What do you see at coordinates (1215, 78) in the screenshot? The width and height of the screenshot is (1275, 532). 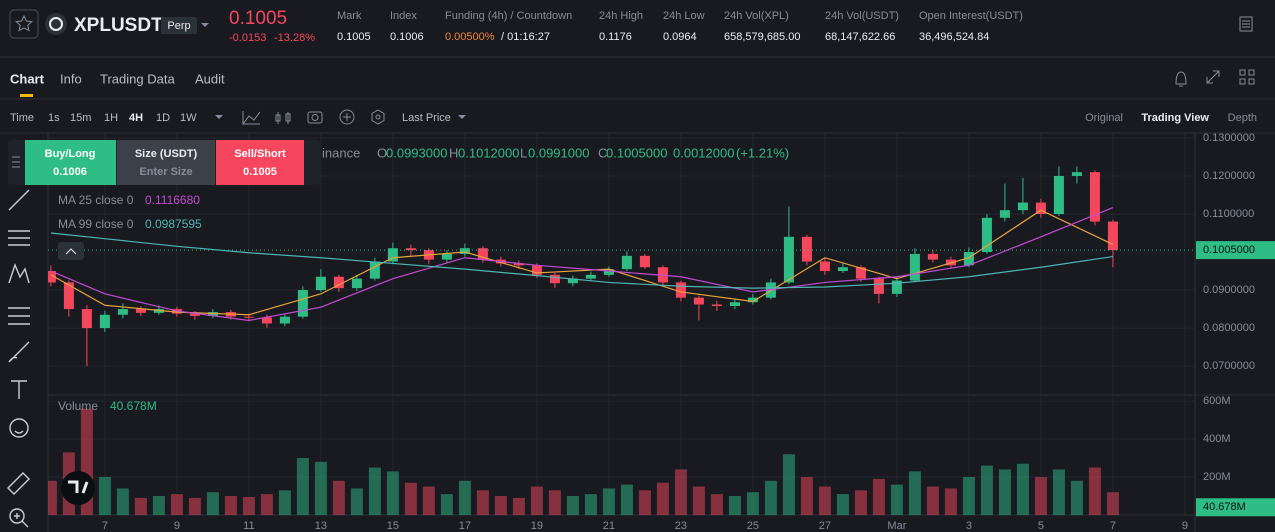 I see `chart-actions` at bounding box center [1215, 78].